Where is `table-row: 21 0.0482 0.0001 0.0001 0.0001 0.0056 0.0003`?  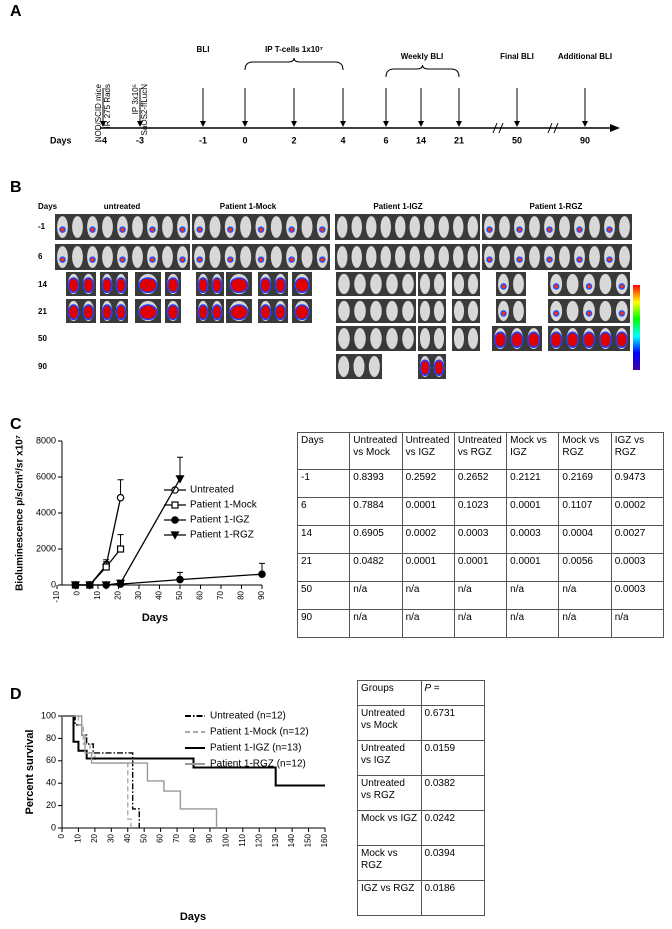
table-row: 21 0.0482 0.0001 0.0001 0.0001 0.0056 0.0003 is located at coordinates (480, 567).